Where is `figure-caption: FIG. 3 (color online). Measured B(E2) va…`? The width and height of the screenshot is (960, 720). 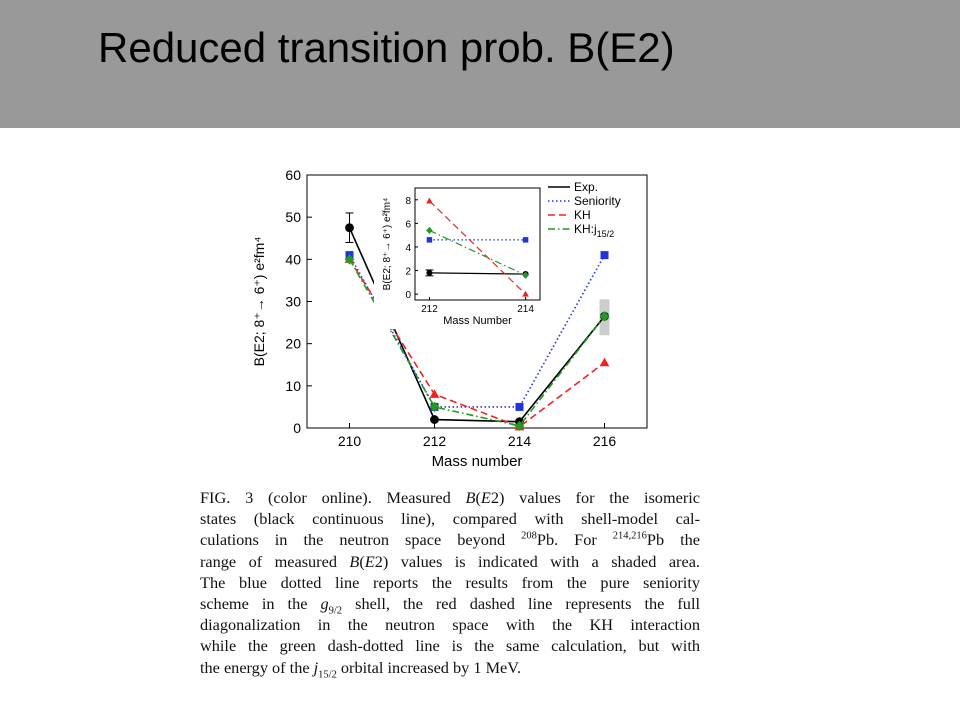
figure-caption: FIG. 3 (color online). Measured B(E2) va… is located at coordinates (450, 583).